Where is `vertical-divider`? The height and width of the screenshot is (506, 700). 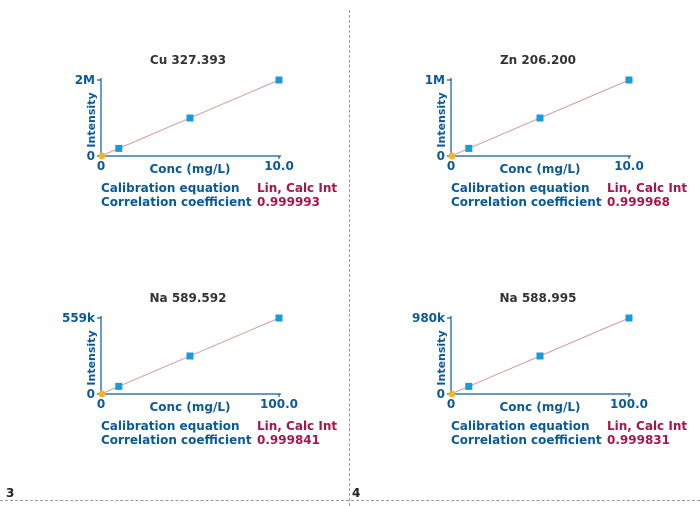
vertical-divider is located at coordinates (349, 258).